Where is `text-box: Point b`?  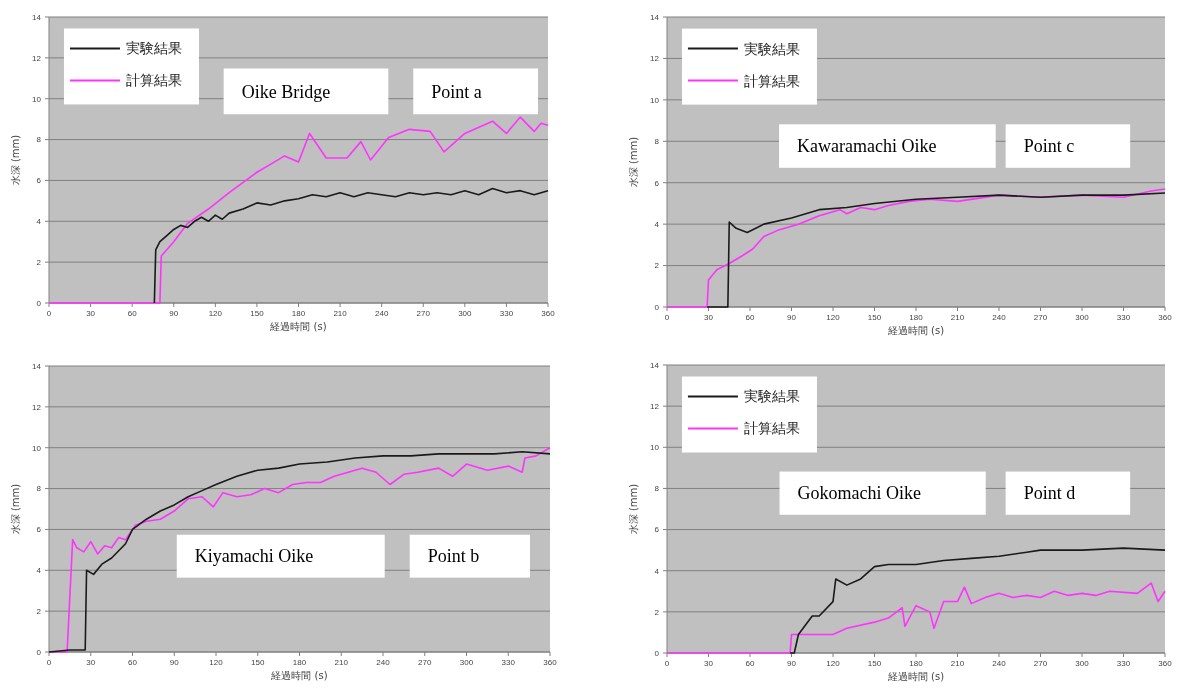 text-box: Point b is located at coordinates (469, 556).